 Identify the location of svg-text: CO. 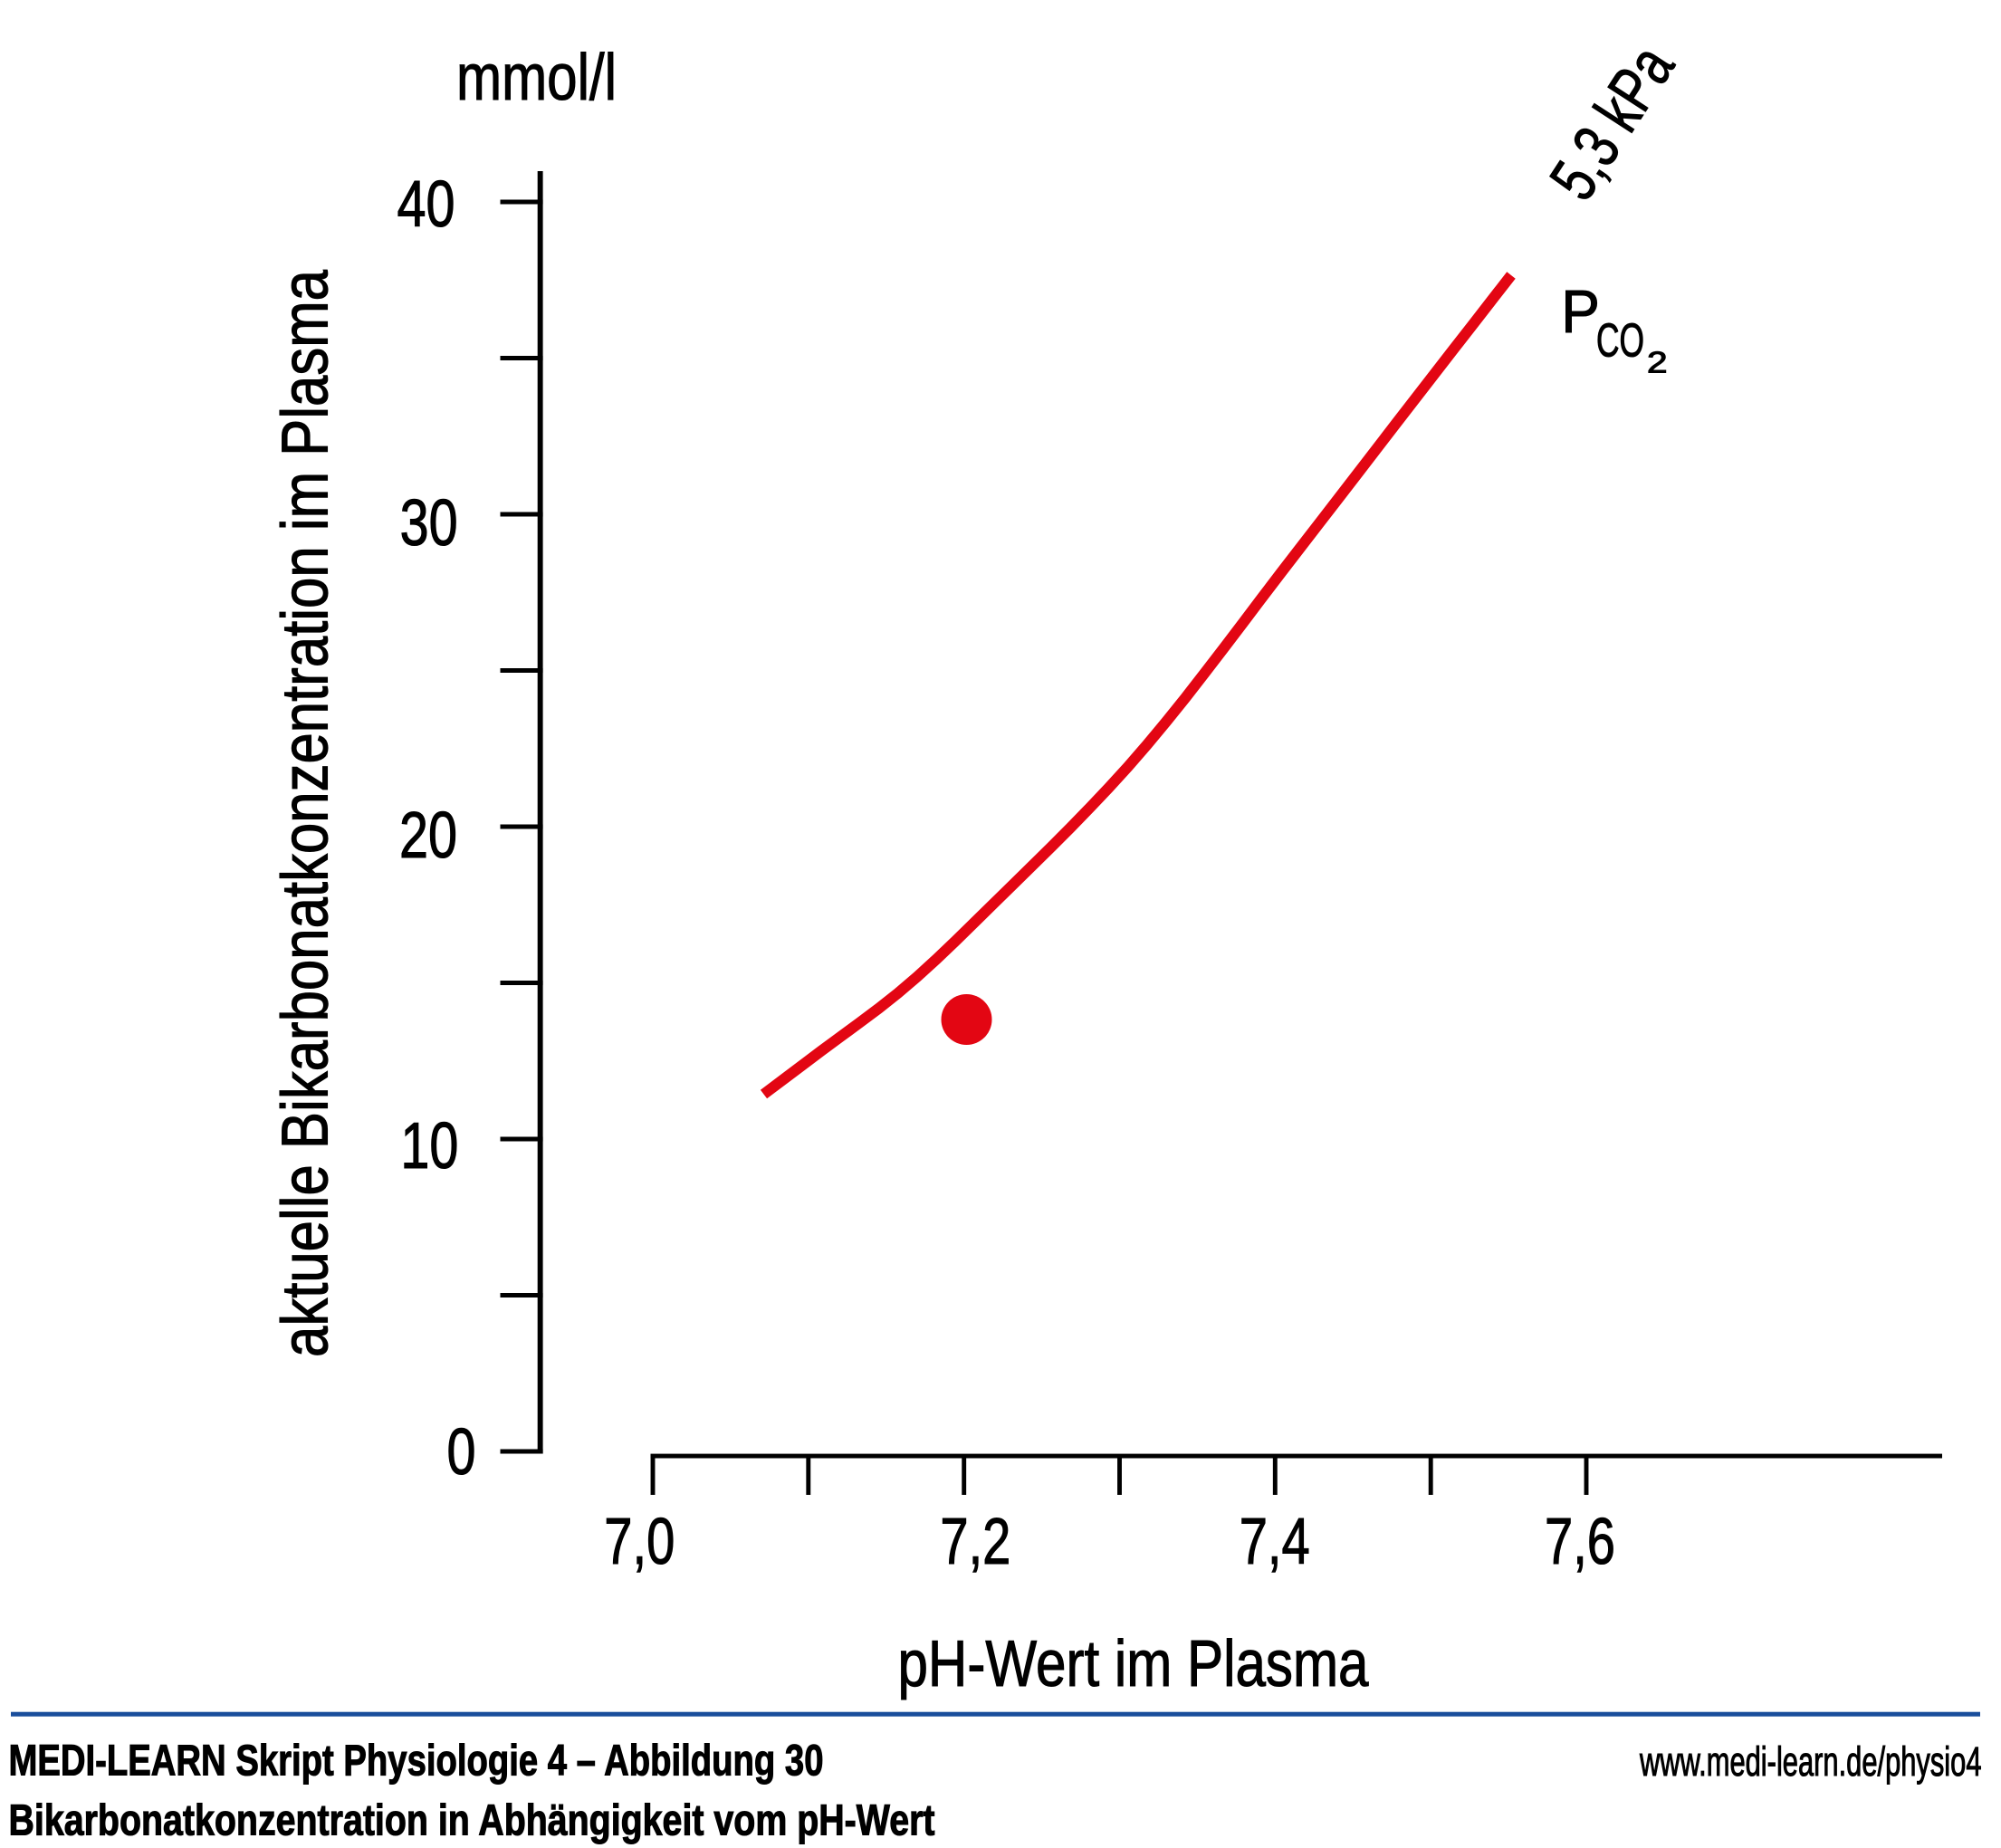
(1620, 341).